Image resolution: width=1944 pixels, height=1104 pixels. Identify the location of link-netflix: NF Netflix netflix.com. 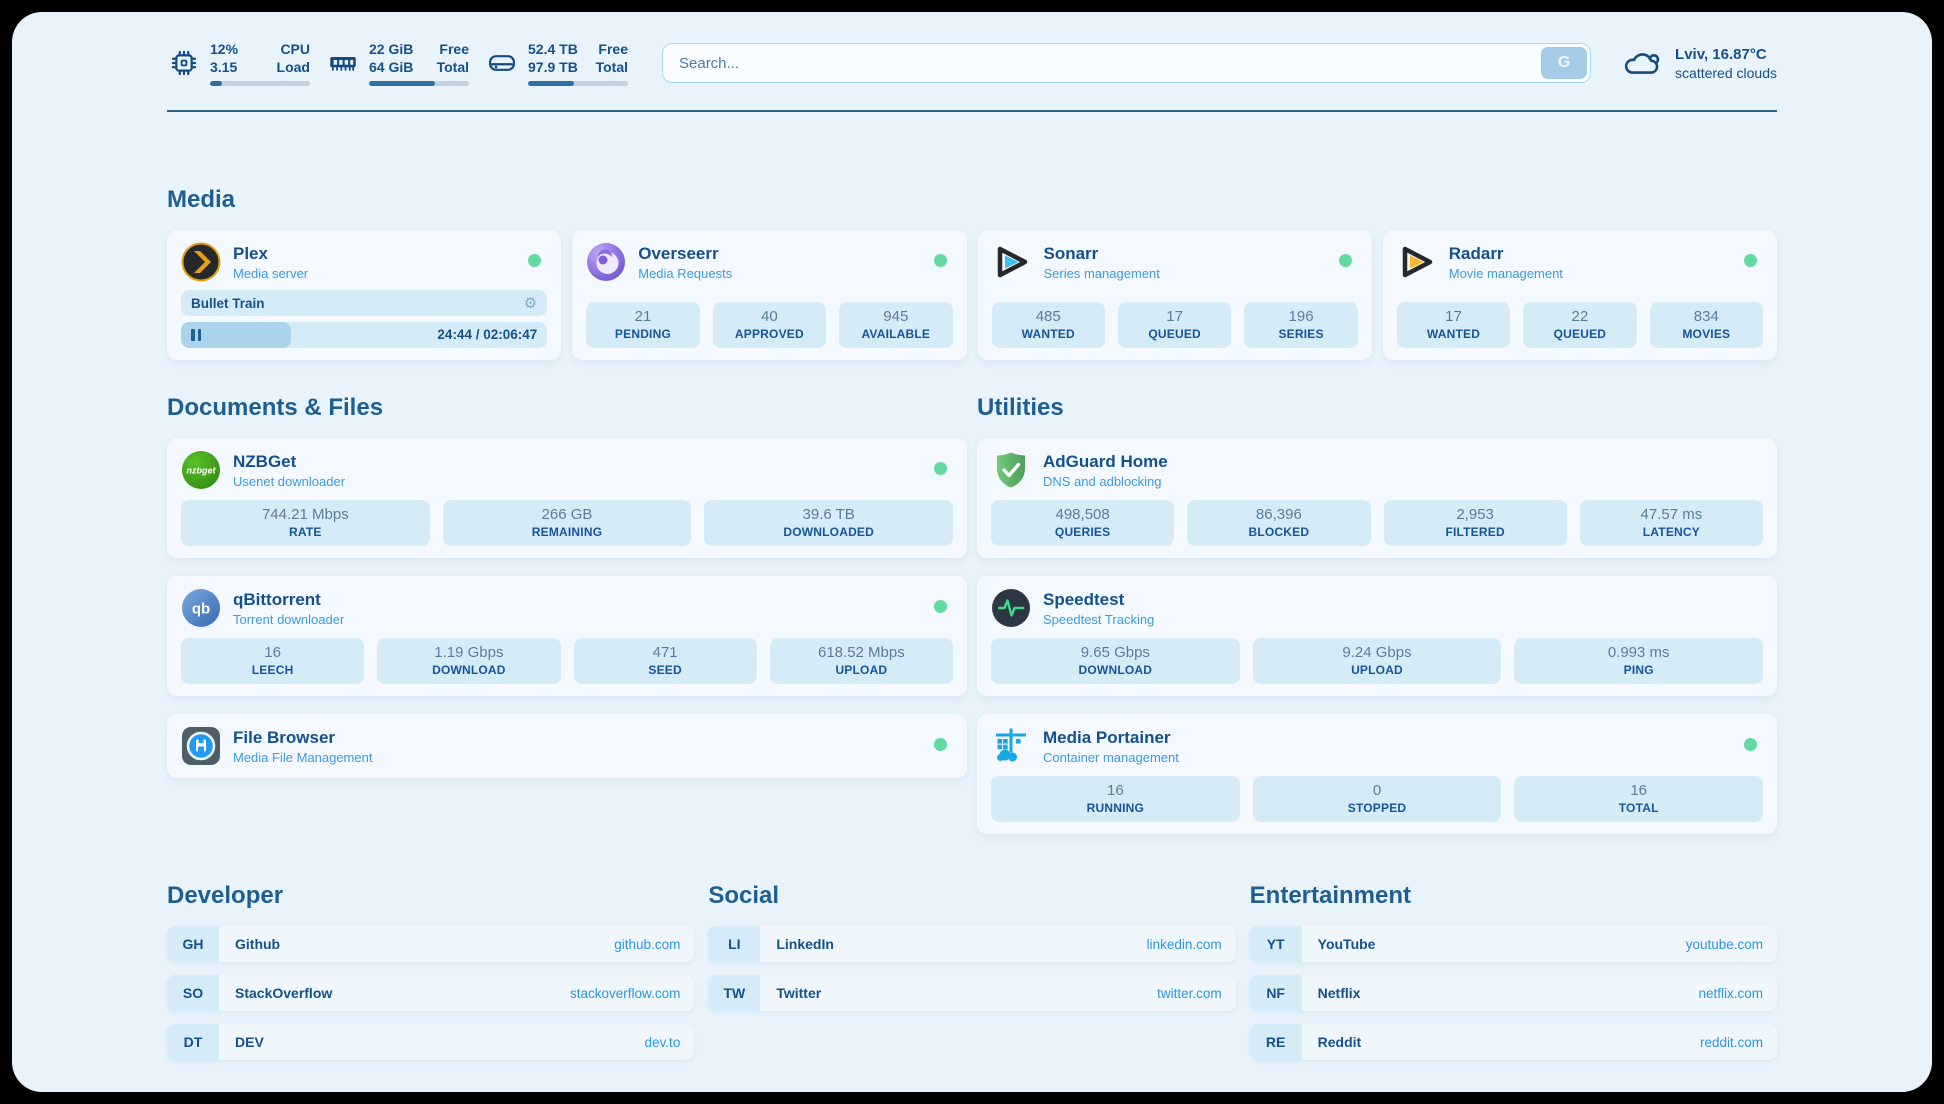
(1513, 993).